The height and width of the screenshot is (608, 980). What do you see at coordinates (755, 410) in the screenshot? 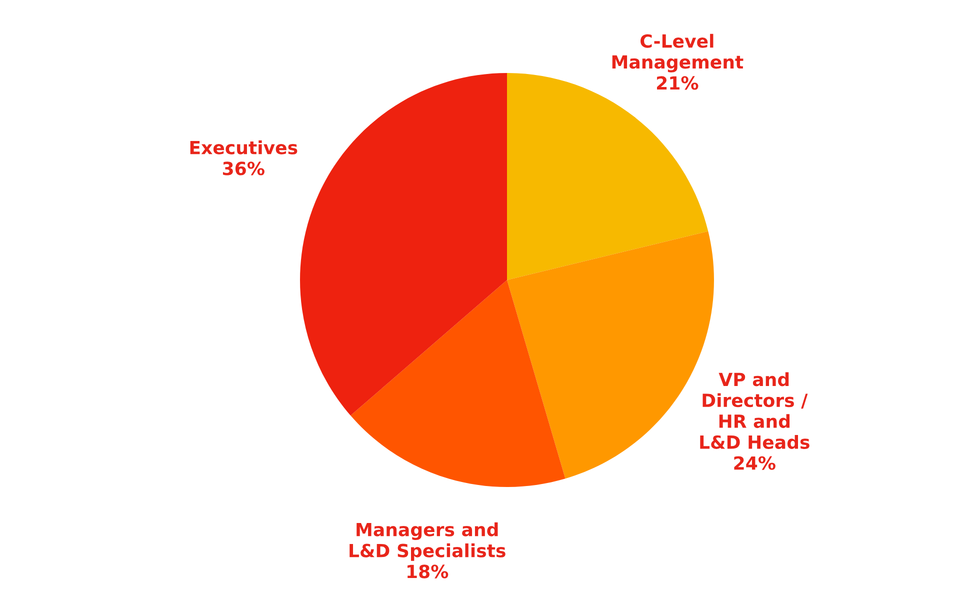
I see `slice-label: VP and Directors / HR and L&D Heads` at bounding box center [755, 410].